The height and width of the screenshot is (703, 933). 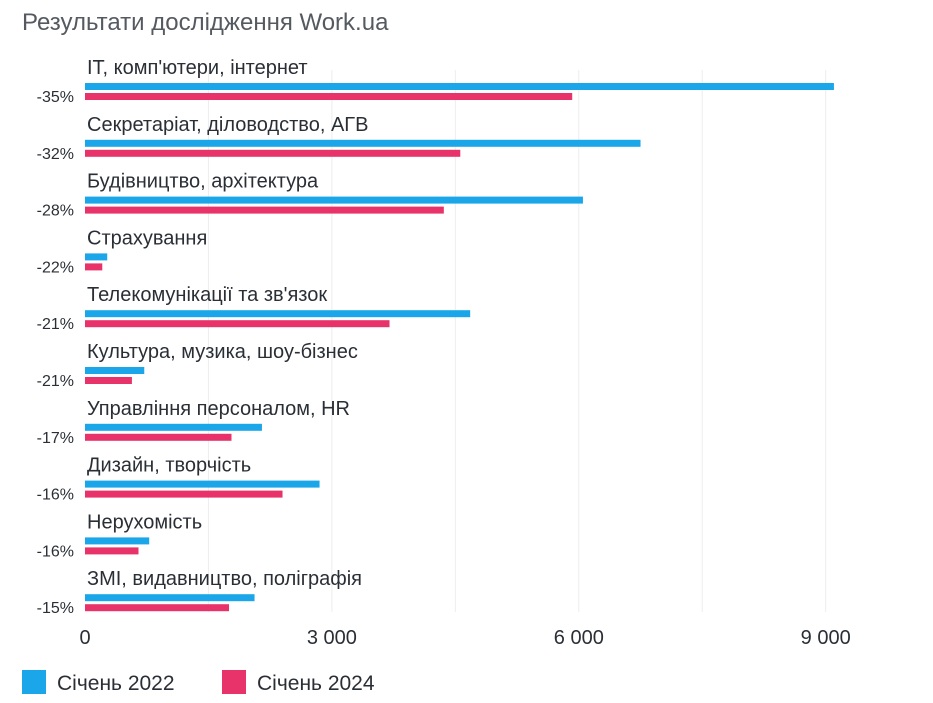 What do you see at coordinates (332, 638) in the screenshot?
I see `x-tick-label: 3 000` at bounding box center [332, 638].